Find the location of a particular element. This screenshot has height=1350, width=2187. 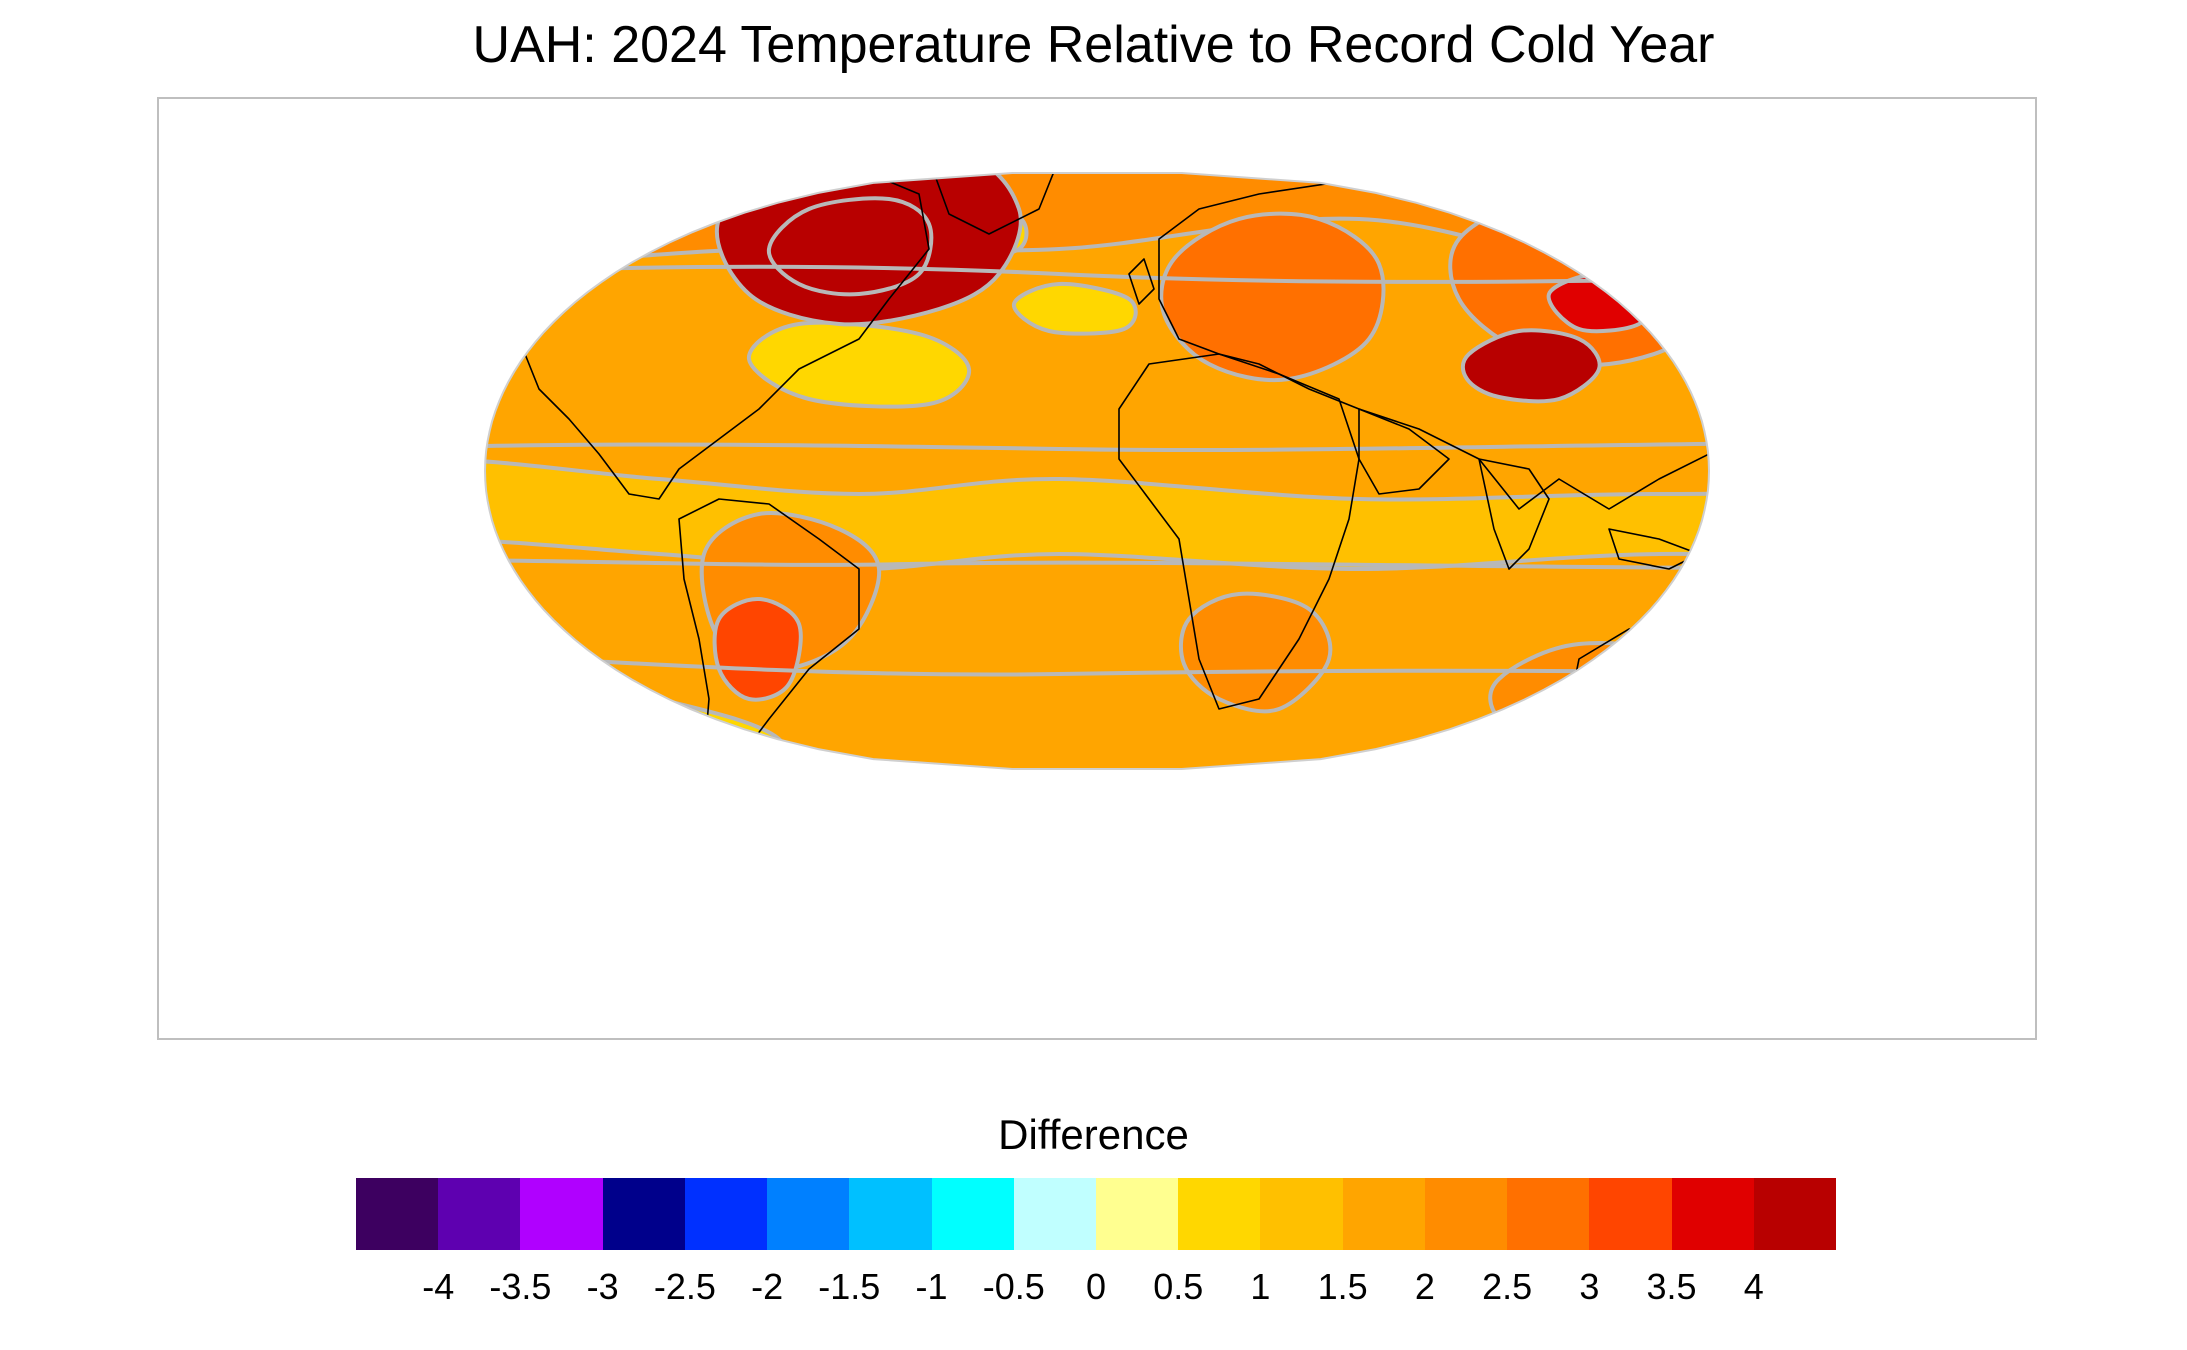

legend-tick-label: 4 is located at coordinates (1753, 1286).